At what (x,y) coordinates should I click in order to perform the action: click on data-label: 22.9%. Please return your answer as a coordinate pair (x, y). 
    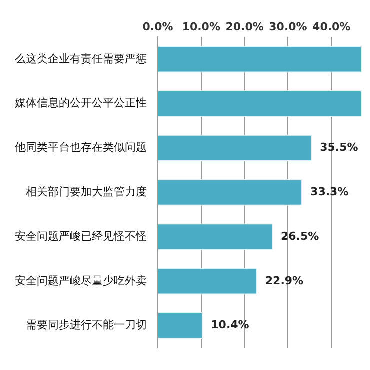
    Looking at the image, I should click on (284, 281).